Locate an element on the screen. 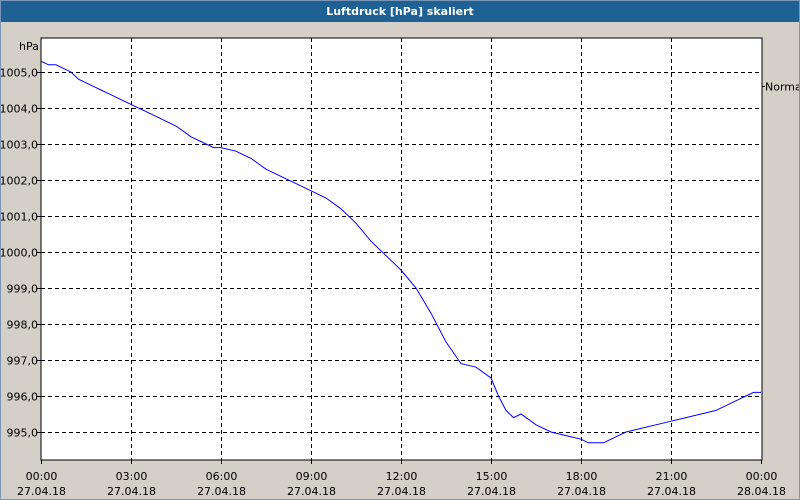 The height and width of the screenshot is (500, 800). x-tick-time-label: 18:00 is located at coordinates (582, 476).